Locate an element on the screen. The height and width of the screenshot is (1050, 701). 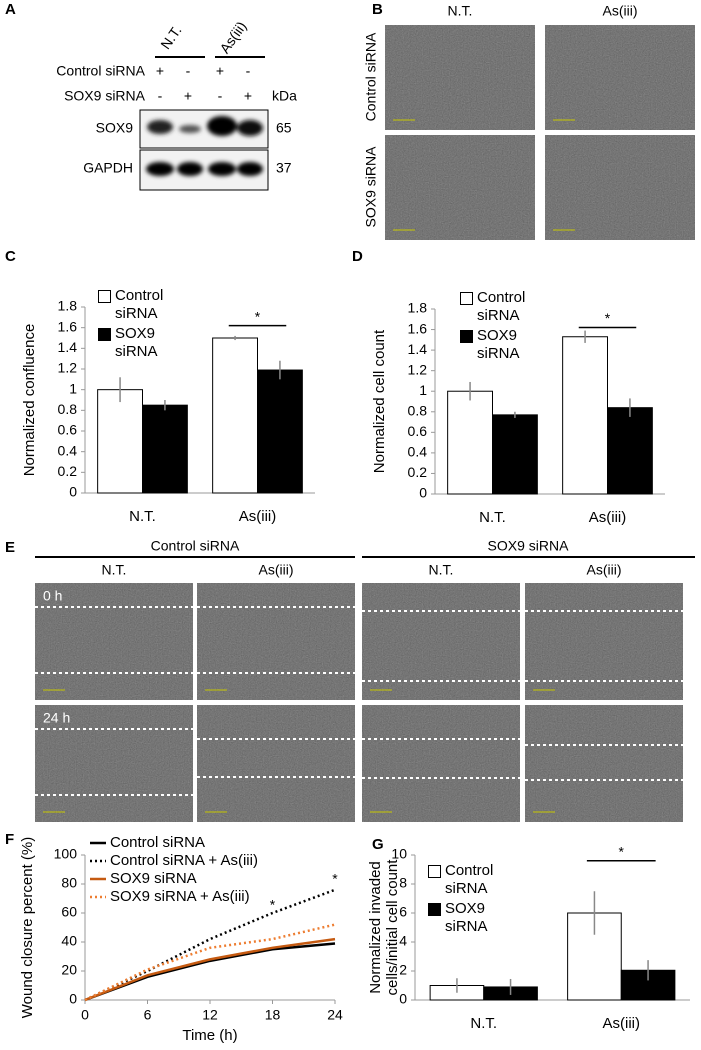
time-label: 24 h is located at coordinates (56, 718).